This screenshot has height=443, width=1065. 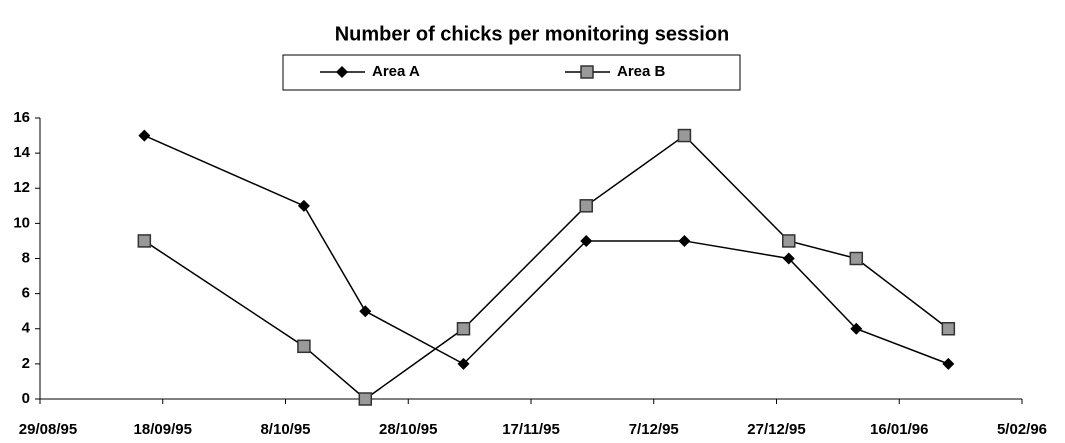 I want to click on x-tick-label: 7/12/95, so click(x=654, y=429).